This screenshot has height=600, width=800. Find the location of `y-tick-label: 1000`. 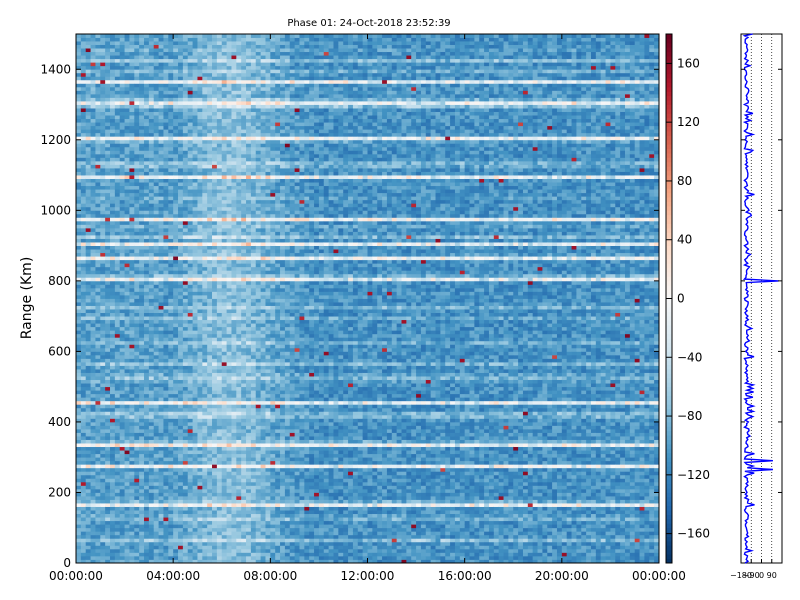

y-tick-label: 1000 is located at coordinates (55, 210).